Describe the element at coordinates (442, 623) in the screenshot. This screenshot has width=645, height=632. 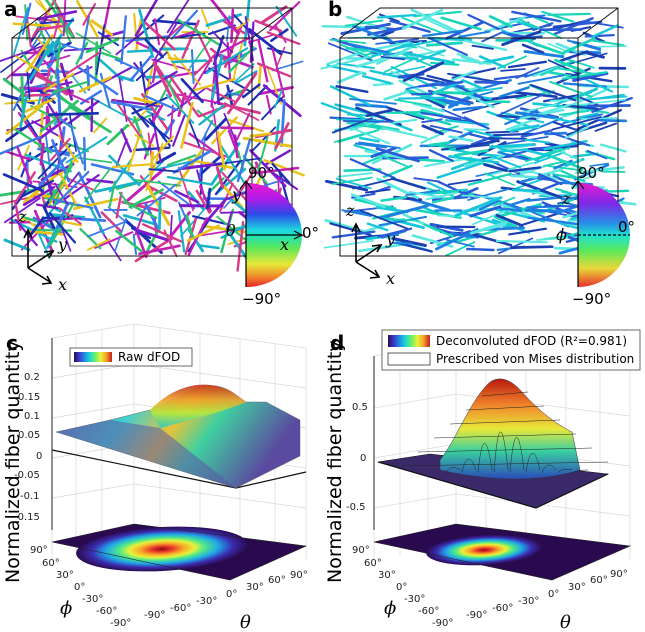
I see `svg-text: -90°` at that location.